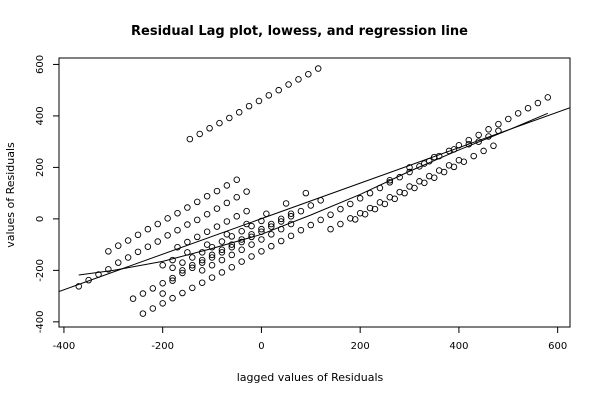  What do you see at coordinates (162, 346) in the screenshot?
I see `x-tick-label: -200` at bounding box center [162, 346].